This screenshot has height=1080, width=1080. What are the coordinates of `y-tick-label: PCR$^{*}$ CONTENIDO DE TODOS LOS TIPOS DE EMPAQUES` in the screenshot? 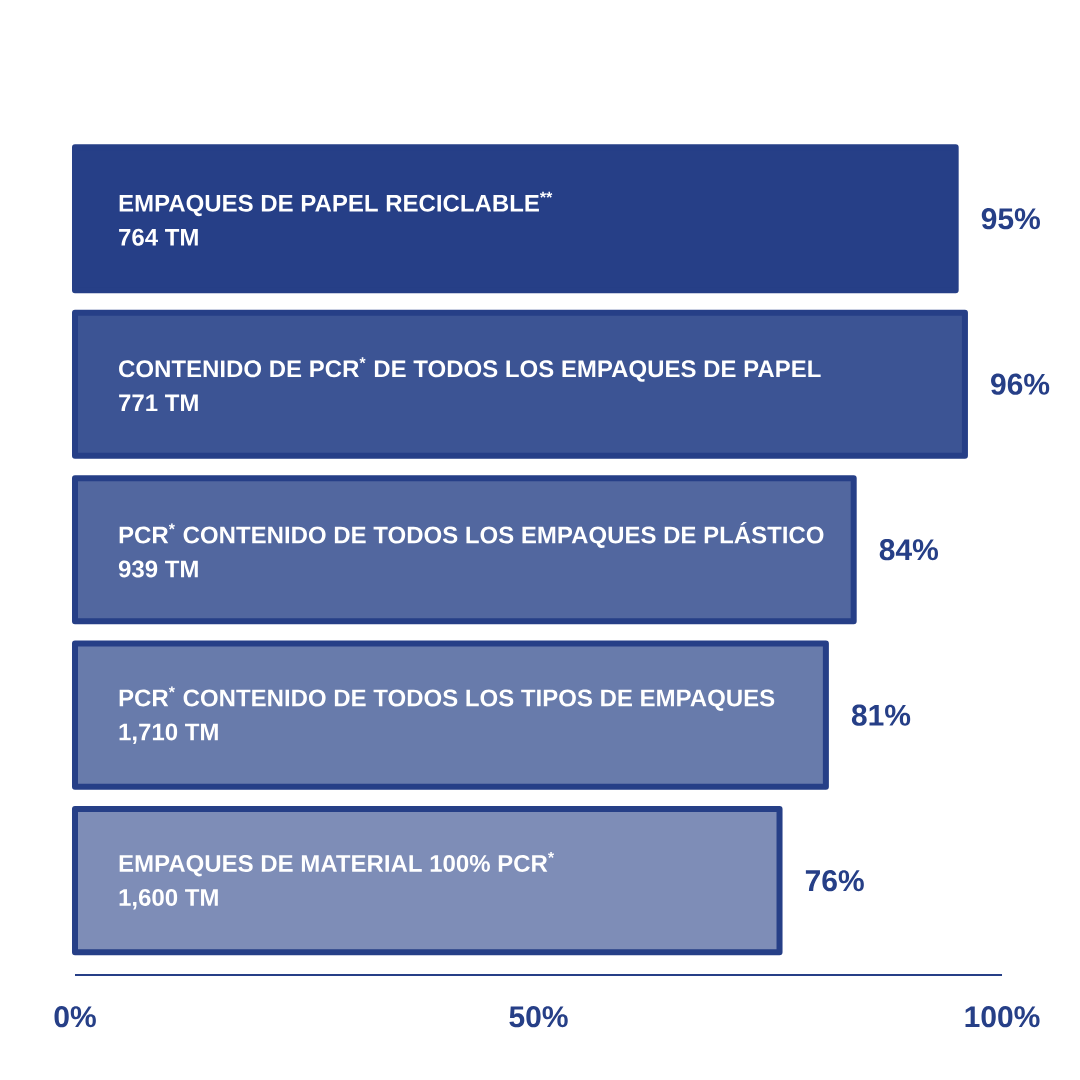 It's located at (447, 698).